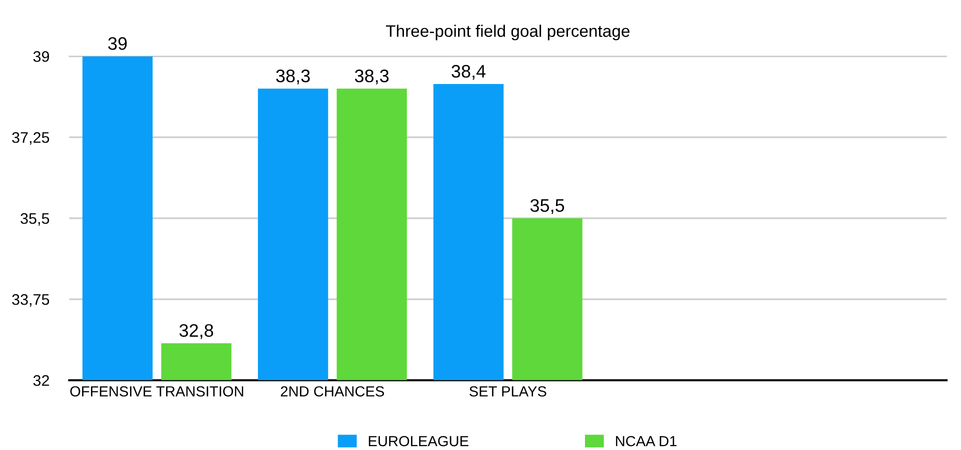  Describe the element at coordinates (332, 391) in the screenshot. I see `x-tick-label: 2ND CHANCES` at that location.